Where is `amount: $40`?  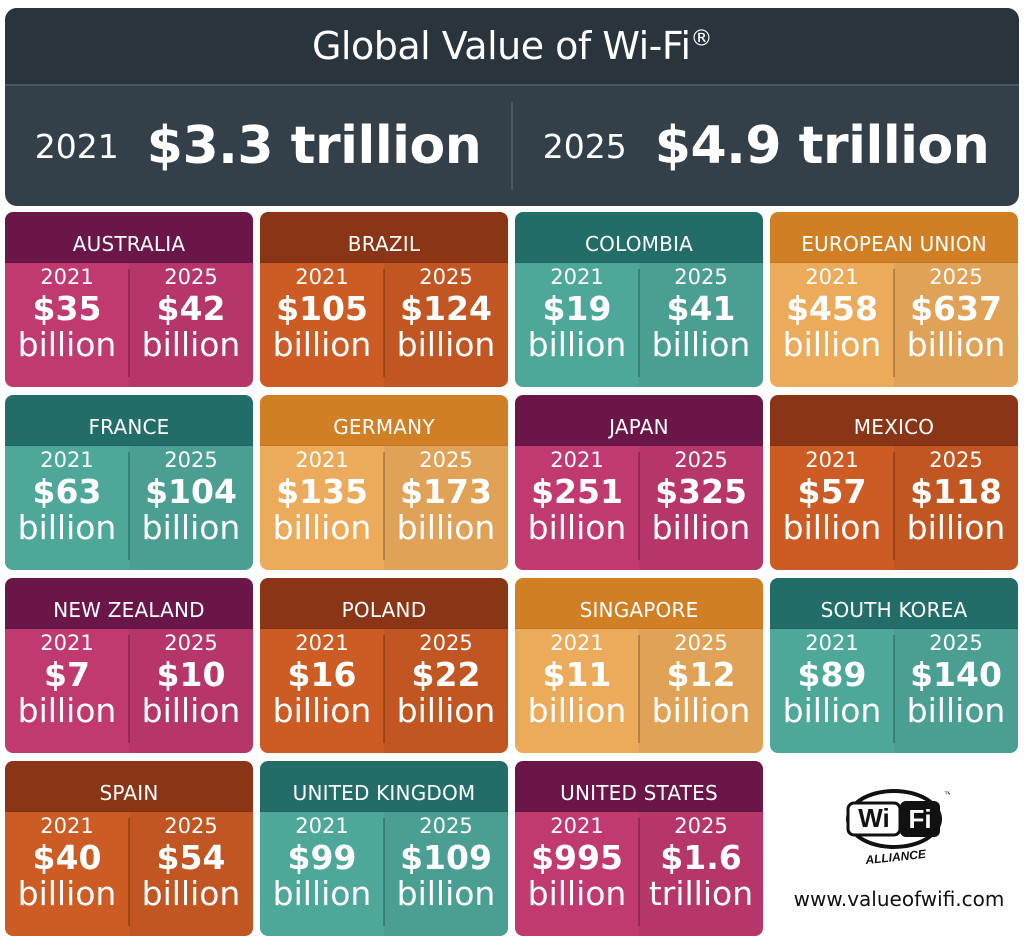
amount: $40 is located at coordinates (67, 857).